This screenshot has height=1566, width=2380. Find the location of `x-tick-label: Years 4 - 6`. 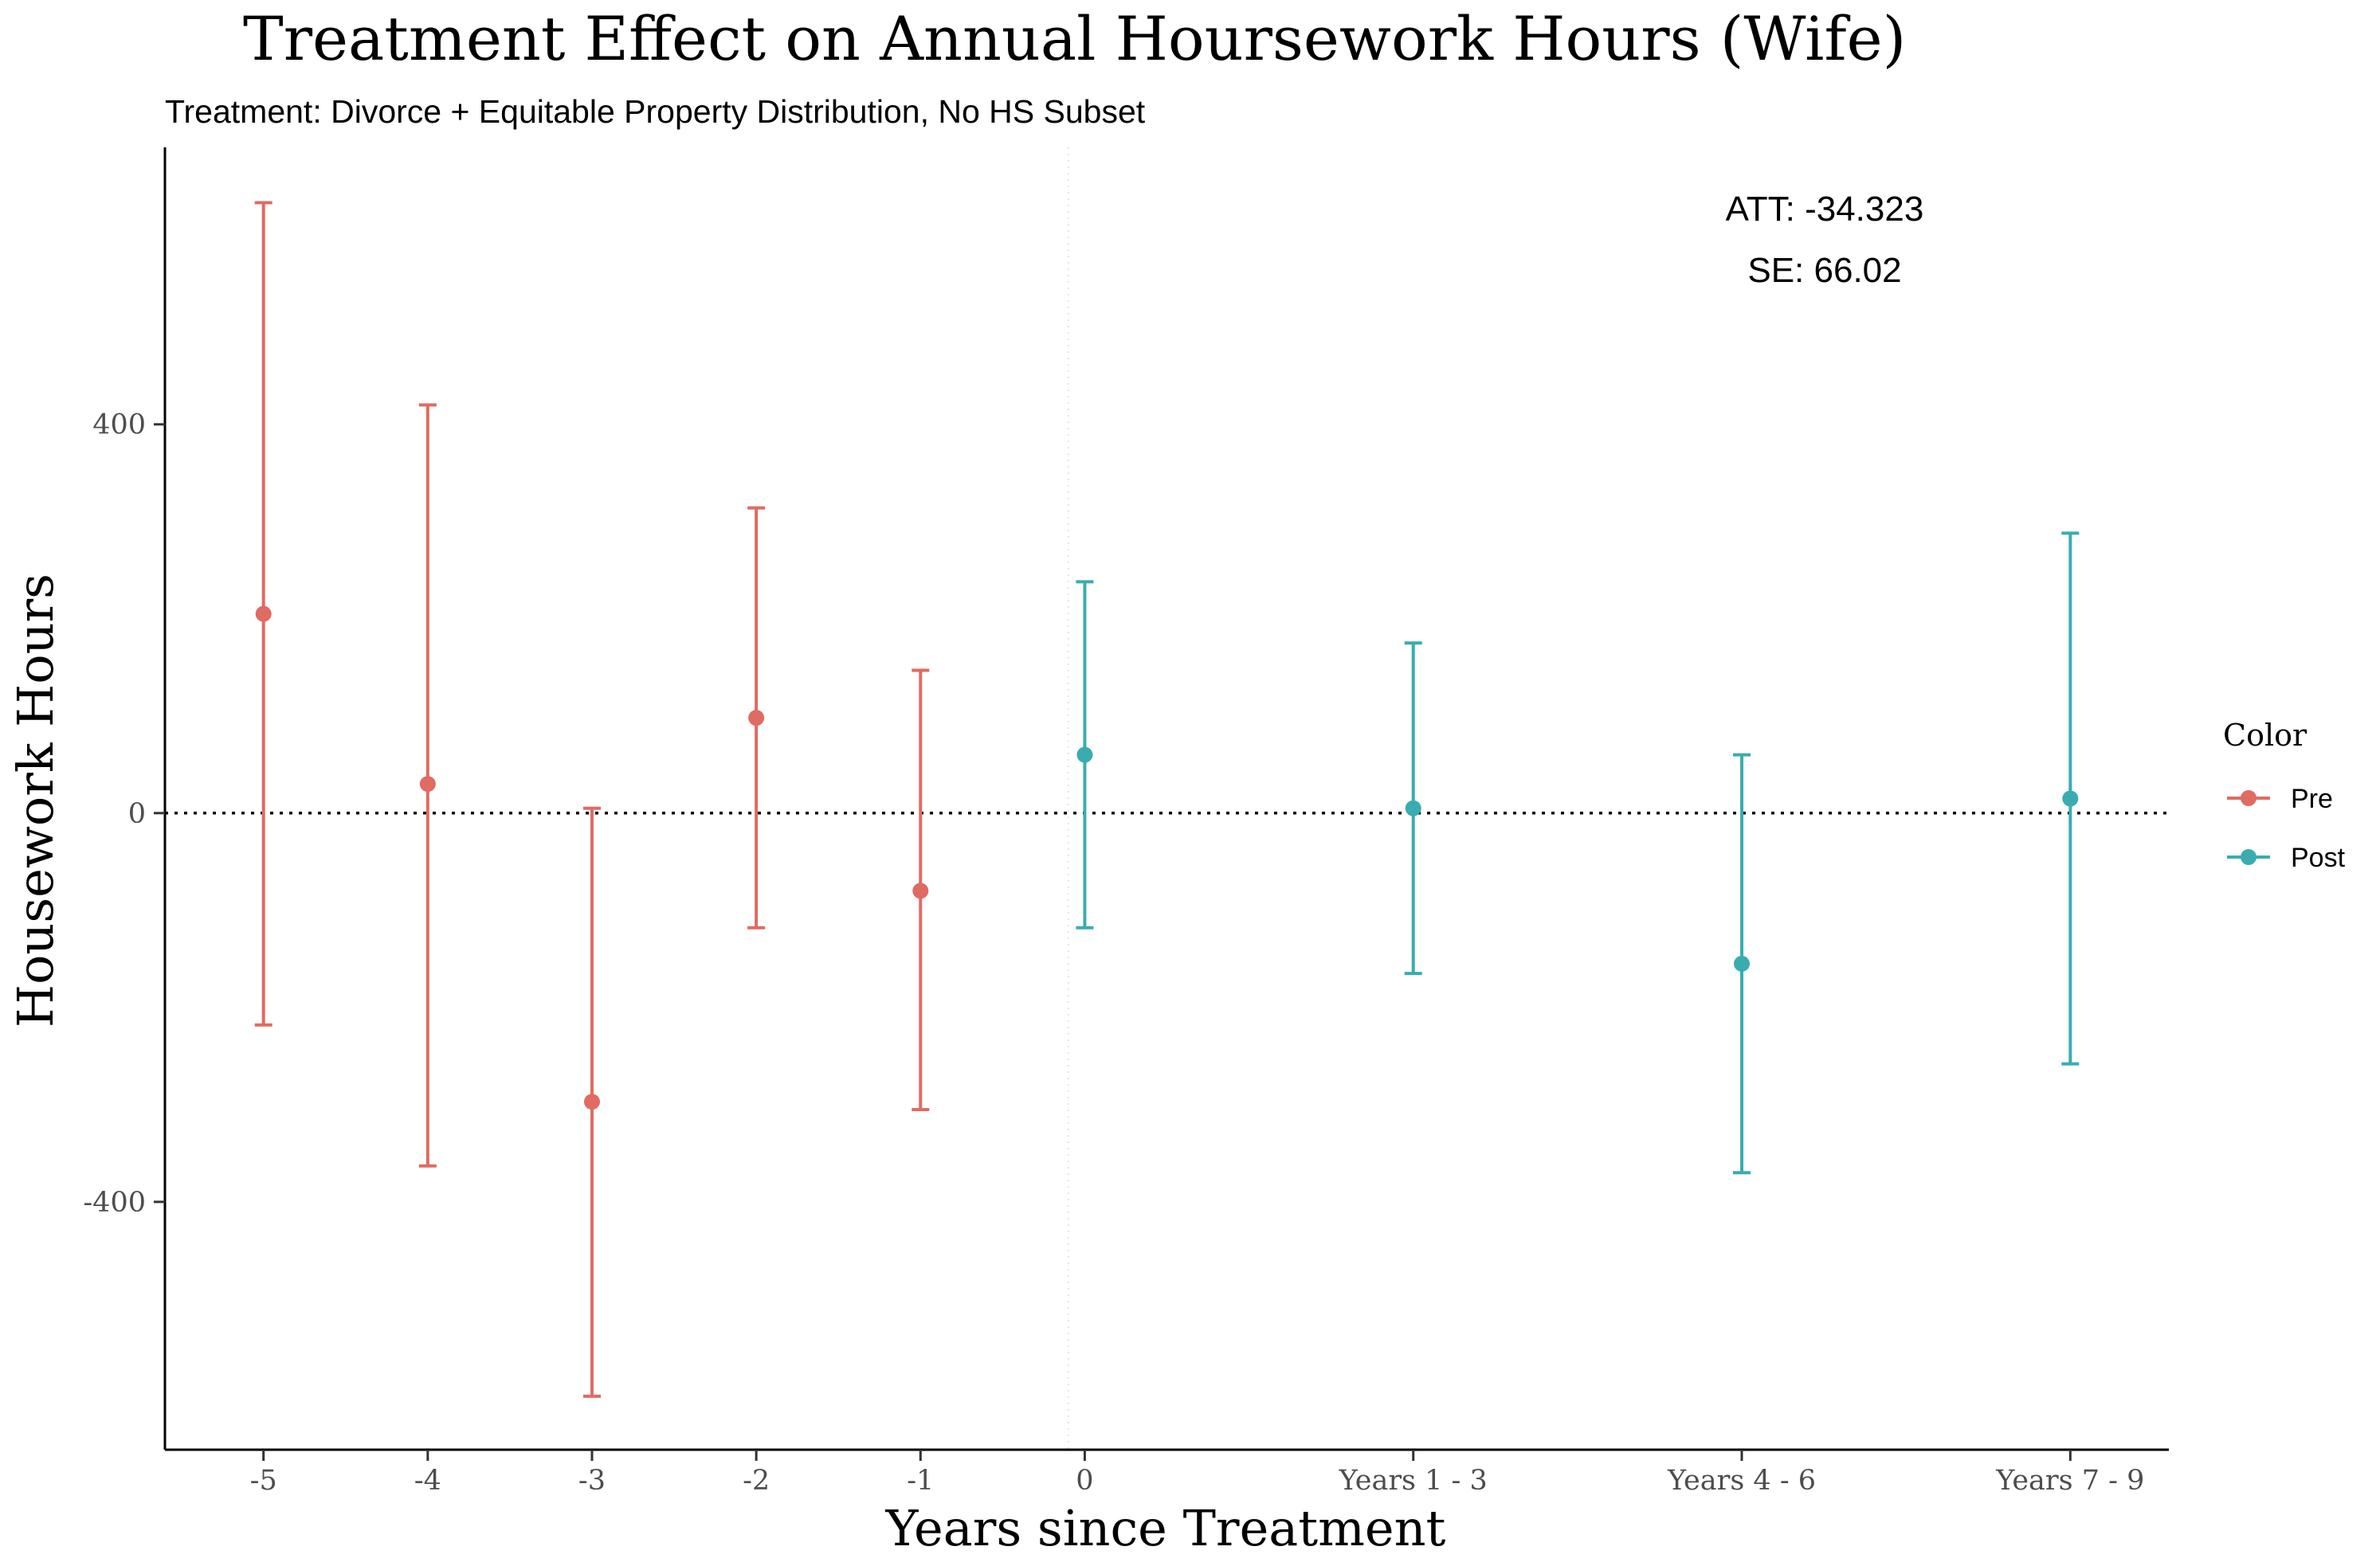

x-tick-label: Years 4 - 6 is located at coordinates (1741, 1481).